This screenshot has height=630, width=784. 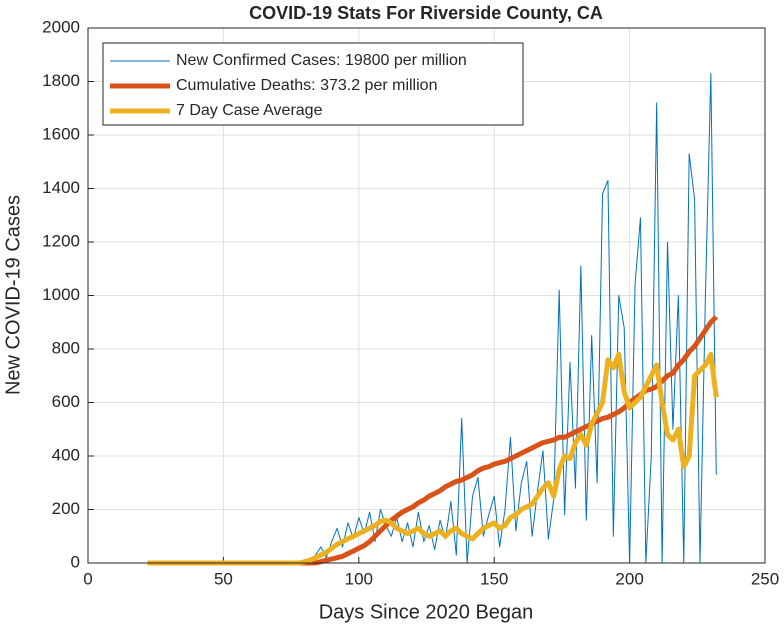 What do you see at coordinates (66, 401) in the screenshot?
I see `y-tick-label: 600` at bounding box center [66, 401].